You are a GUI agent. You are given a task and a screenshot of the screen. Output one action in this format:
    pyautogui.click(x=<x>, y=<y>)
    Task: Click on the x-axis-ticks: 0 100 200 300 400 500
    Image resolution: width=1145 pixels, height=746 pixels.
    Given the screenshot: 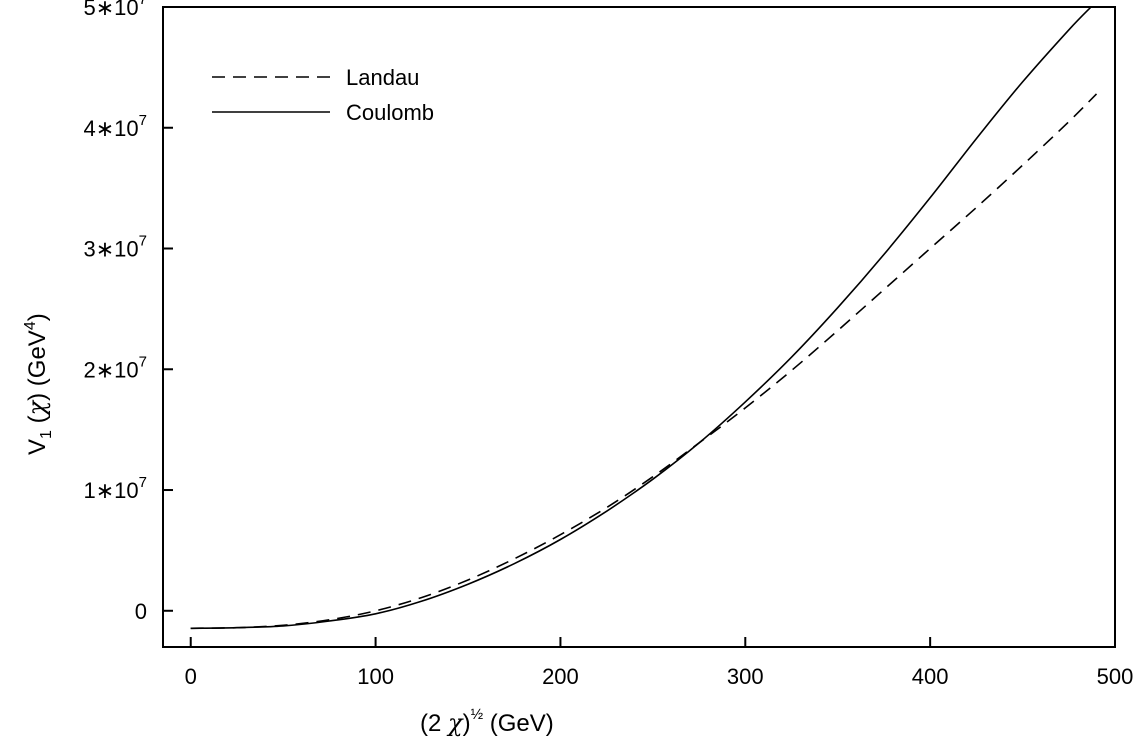 What is the action you would take?
    pyautogui.click(x=659, y=663)
    